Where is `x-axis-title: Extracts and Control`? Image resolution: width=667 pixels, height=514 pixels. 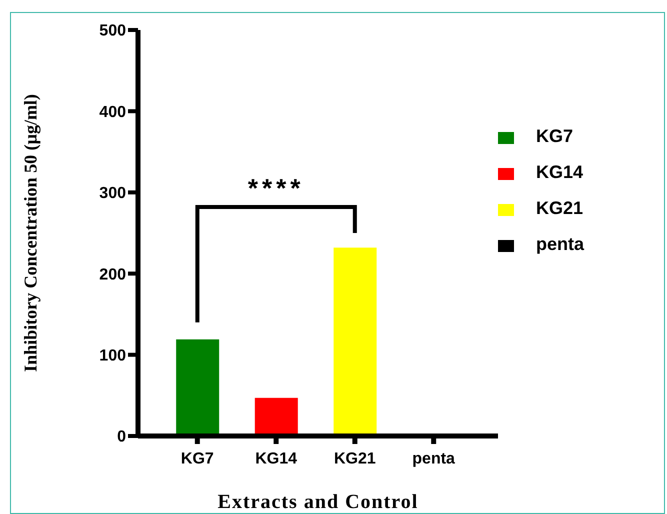 x-axis-title: Extracts and Control is located at coordinates (318, 502).